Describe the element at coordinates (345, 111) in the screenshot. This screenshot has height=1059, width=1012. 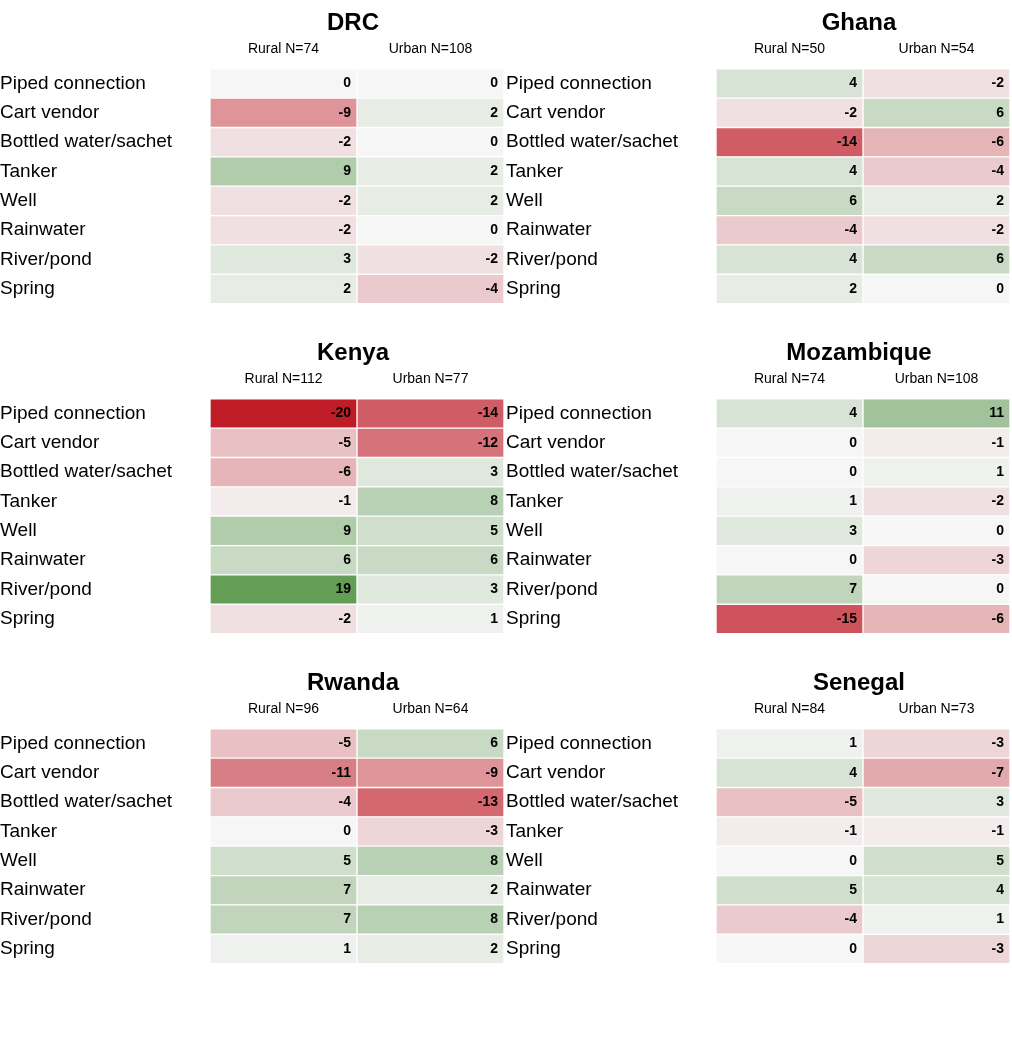
I see `data-label: -9` at that location.